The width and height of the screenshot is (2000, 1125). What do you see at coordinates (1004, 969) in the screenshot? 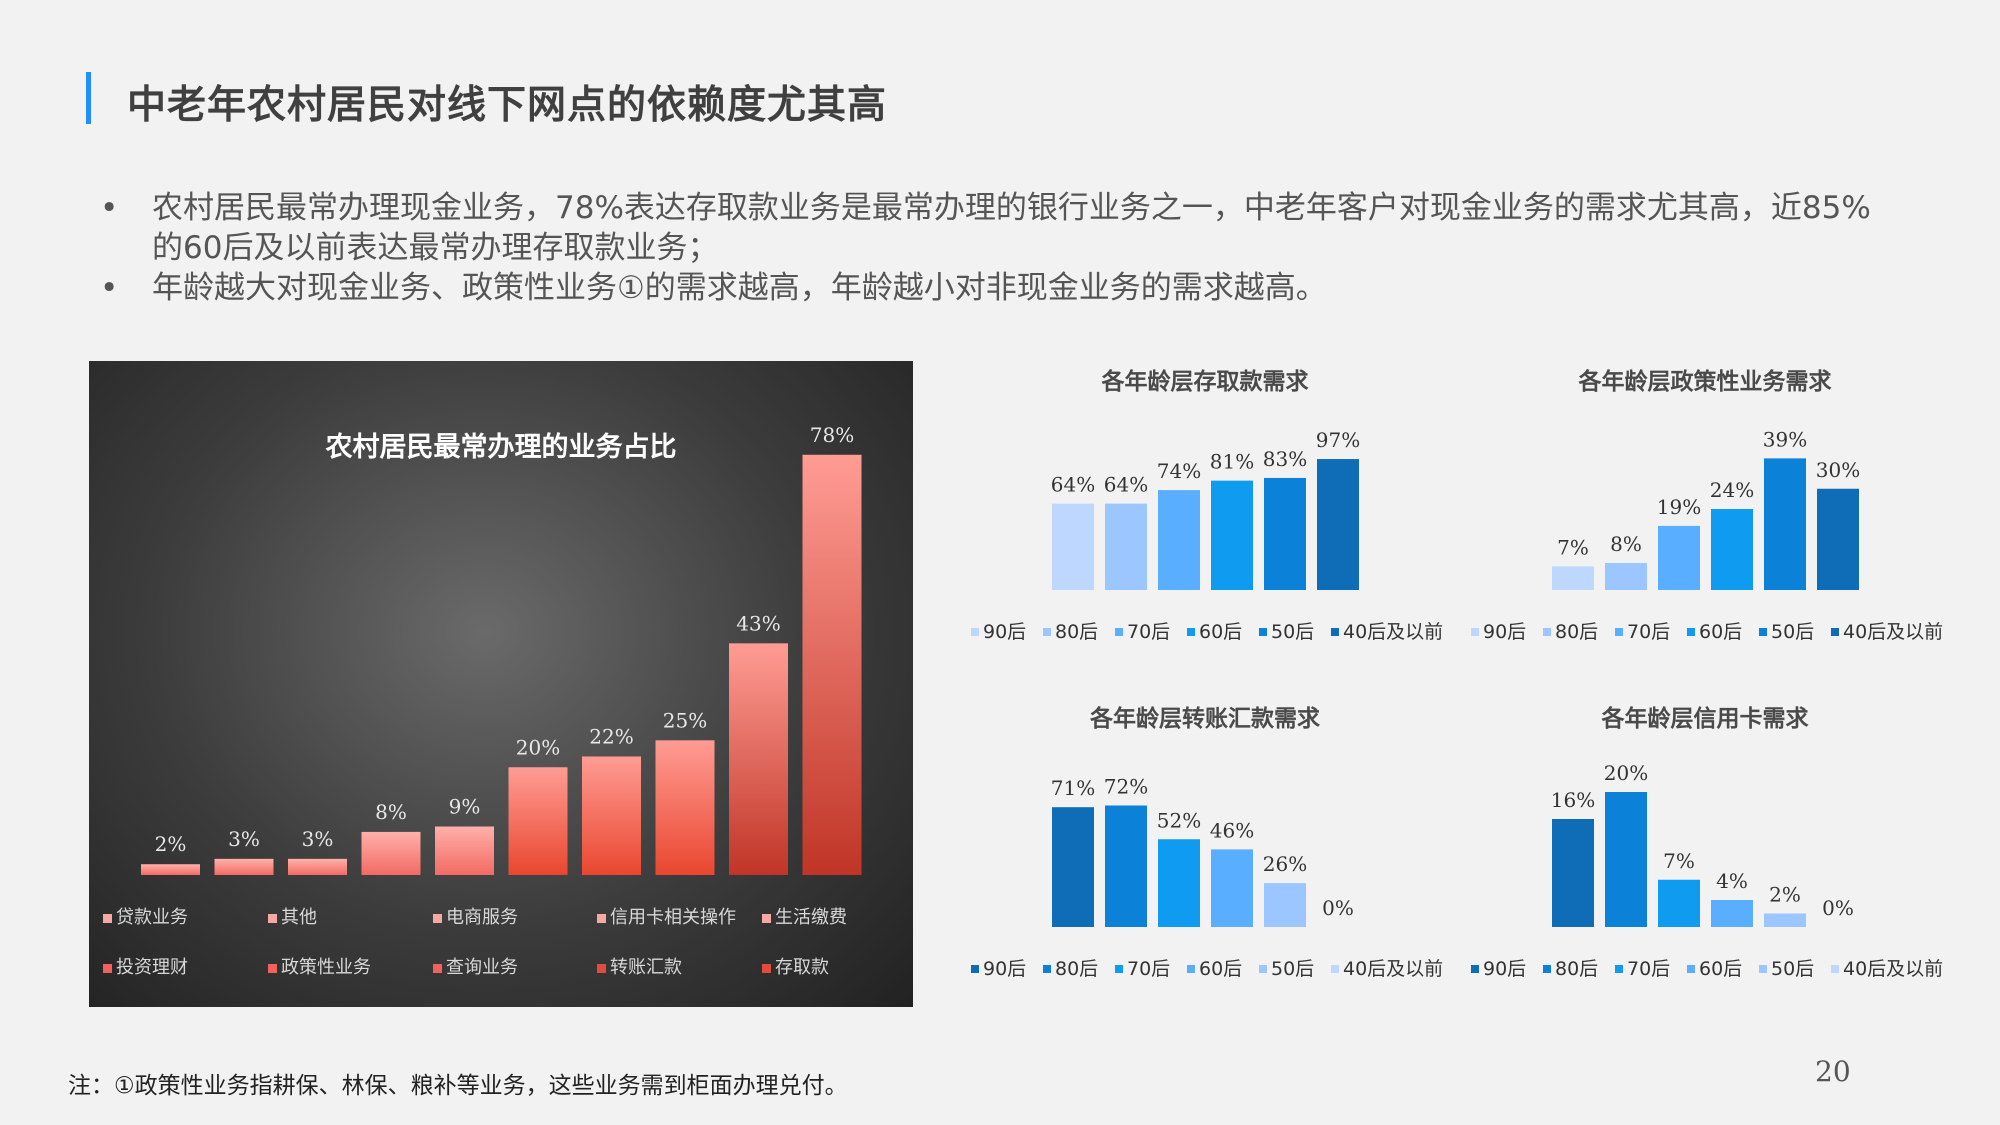
I see `legend-label: 90后` at bounding box center [1004, 969].